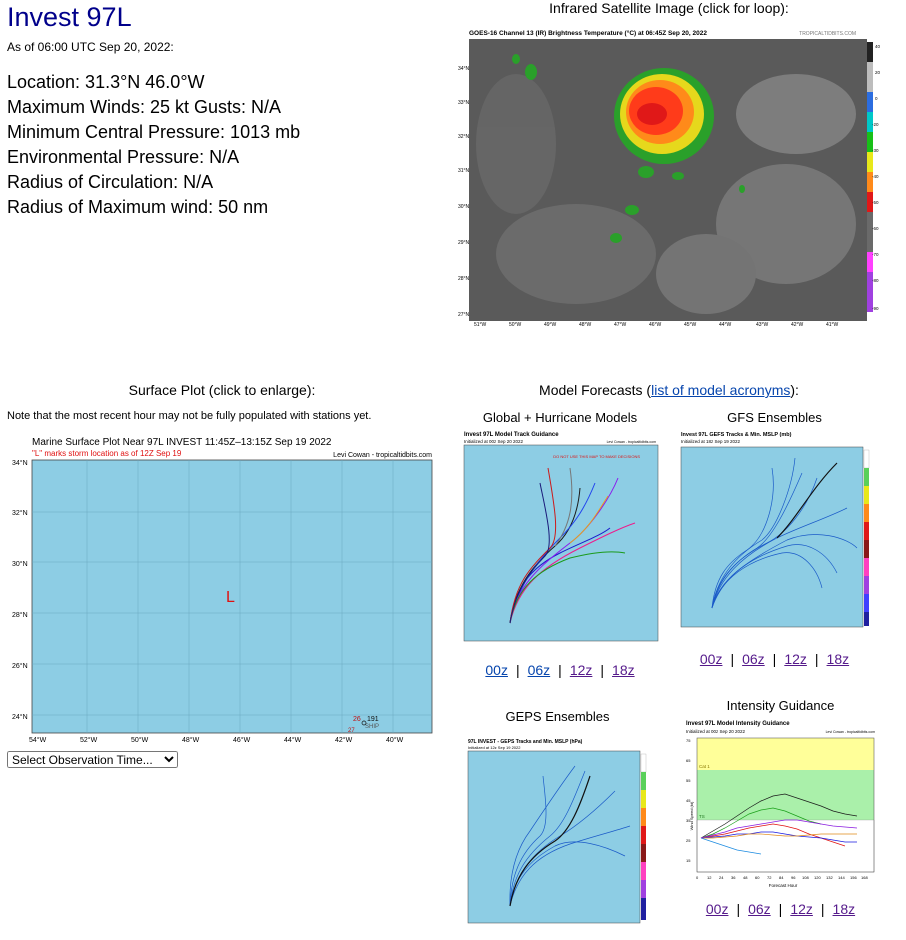 The image size is (906, 940). What do you see at coordinates (20, 615) in the screenshot?
I see `surface-lat-label: 28°N` at bounding box center [20, 615].